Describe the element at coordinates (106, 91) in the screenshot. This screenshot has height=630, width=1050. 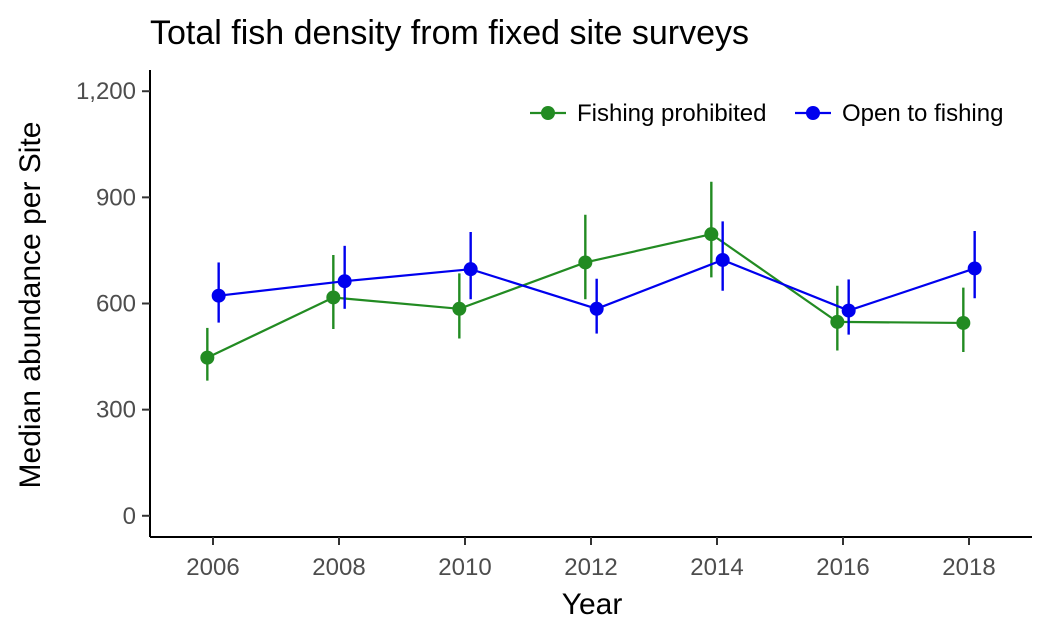
I see `y-tick-label: 1,200` at that location.